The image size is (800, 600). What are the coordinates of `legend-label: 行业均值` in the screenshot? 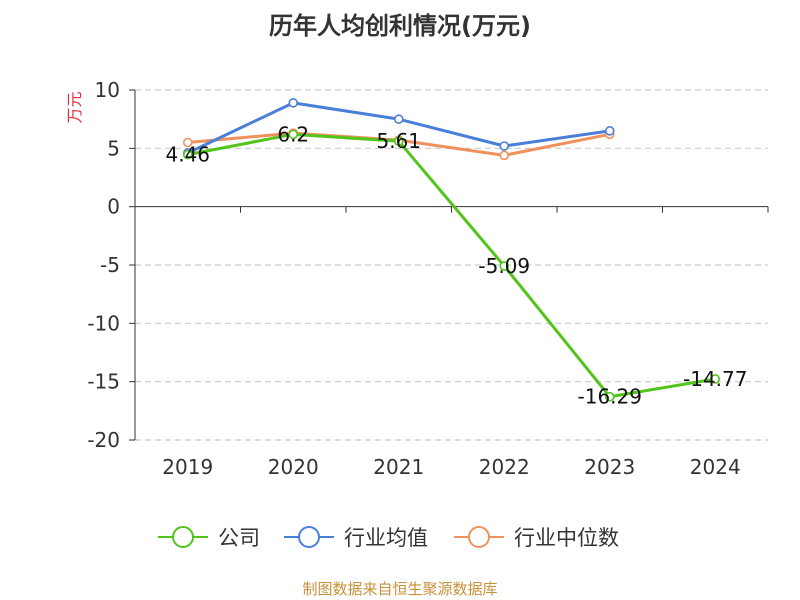 It's located at (386, 538).